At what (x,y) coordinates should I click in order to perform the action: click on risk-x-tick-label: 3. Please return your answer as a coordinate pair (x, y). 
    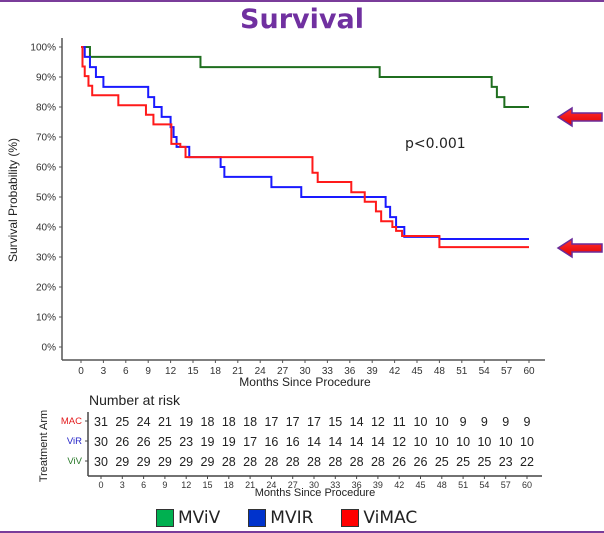
    Looking at the image, I should click on (122, 485).